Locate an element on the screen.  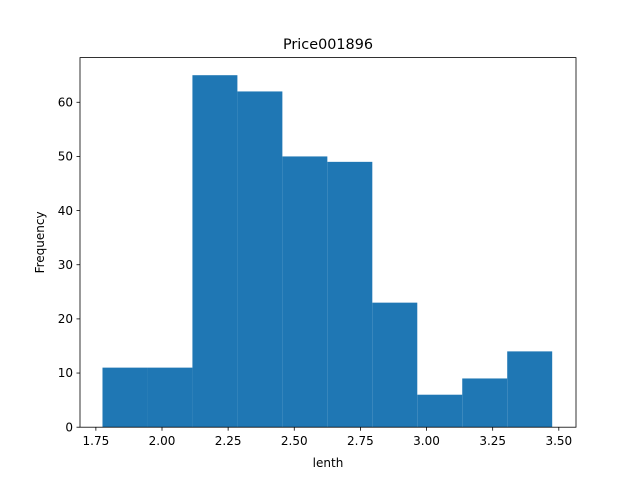
y-tick-label: 0 is located at coordinates (69, 427).